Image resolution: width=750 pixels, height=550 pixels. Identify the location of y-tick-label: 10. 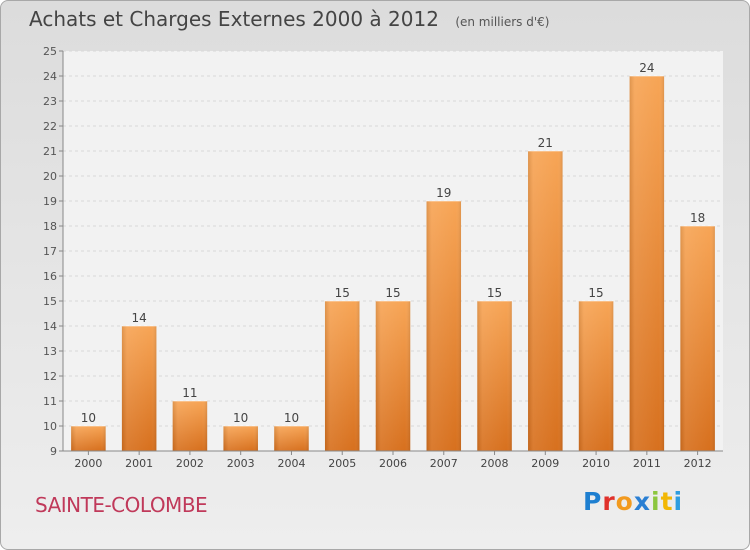
(50, 426).